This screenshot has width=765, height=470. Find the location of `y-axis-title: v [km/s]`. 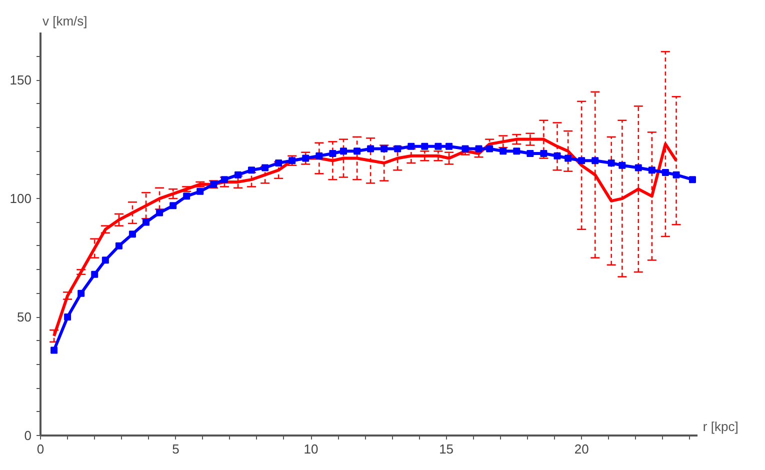

y-axis-title: v [km/s] is located at coordinates (65, 21).